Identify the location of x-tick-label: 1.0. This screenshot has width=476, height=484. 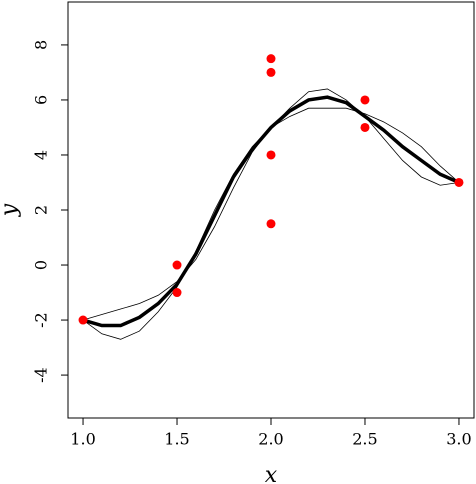
(82, 439).